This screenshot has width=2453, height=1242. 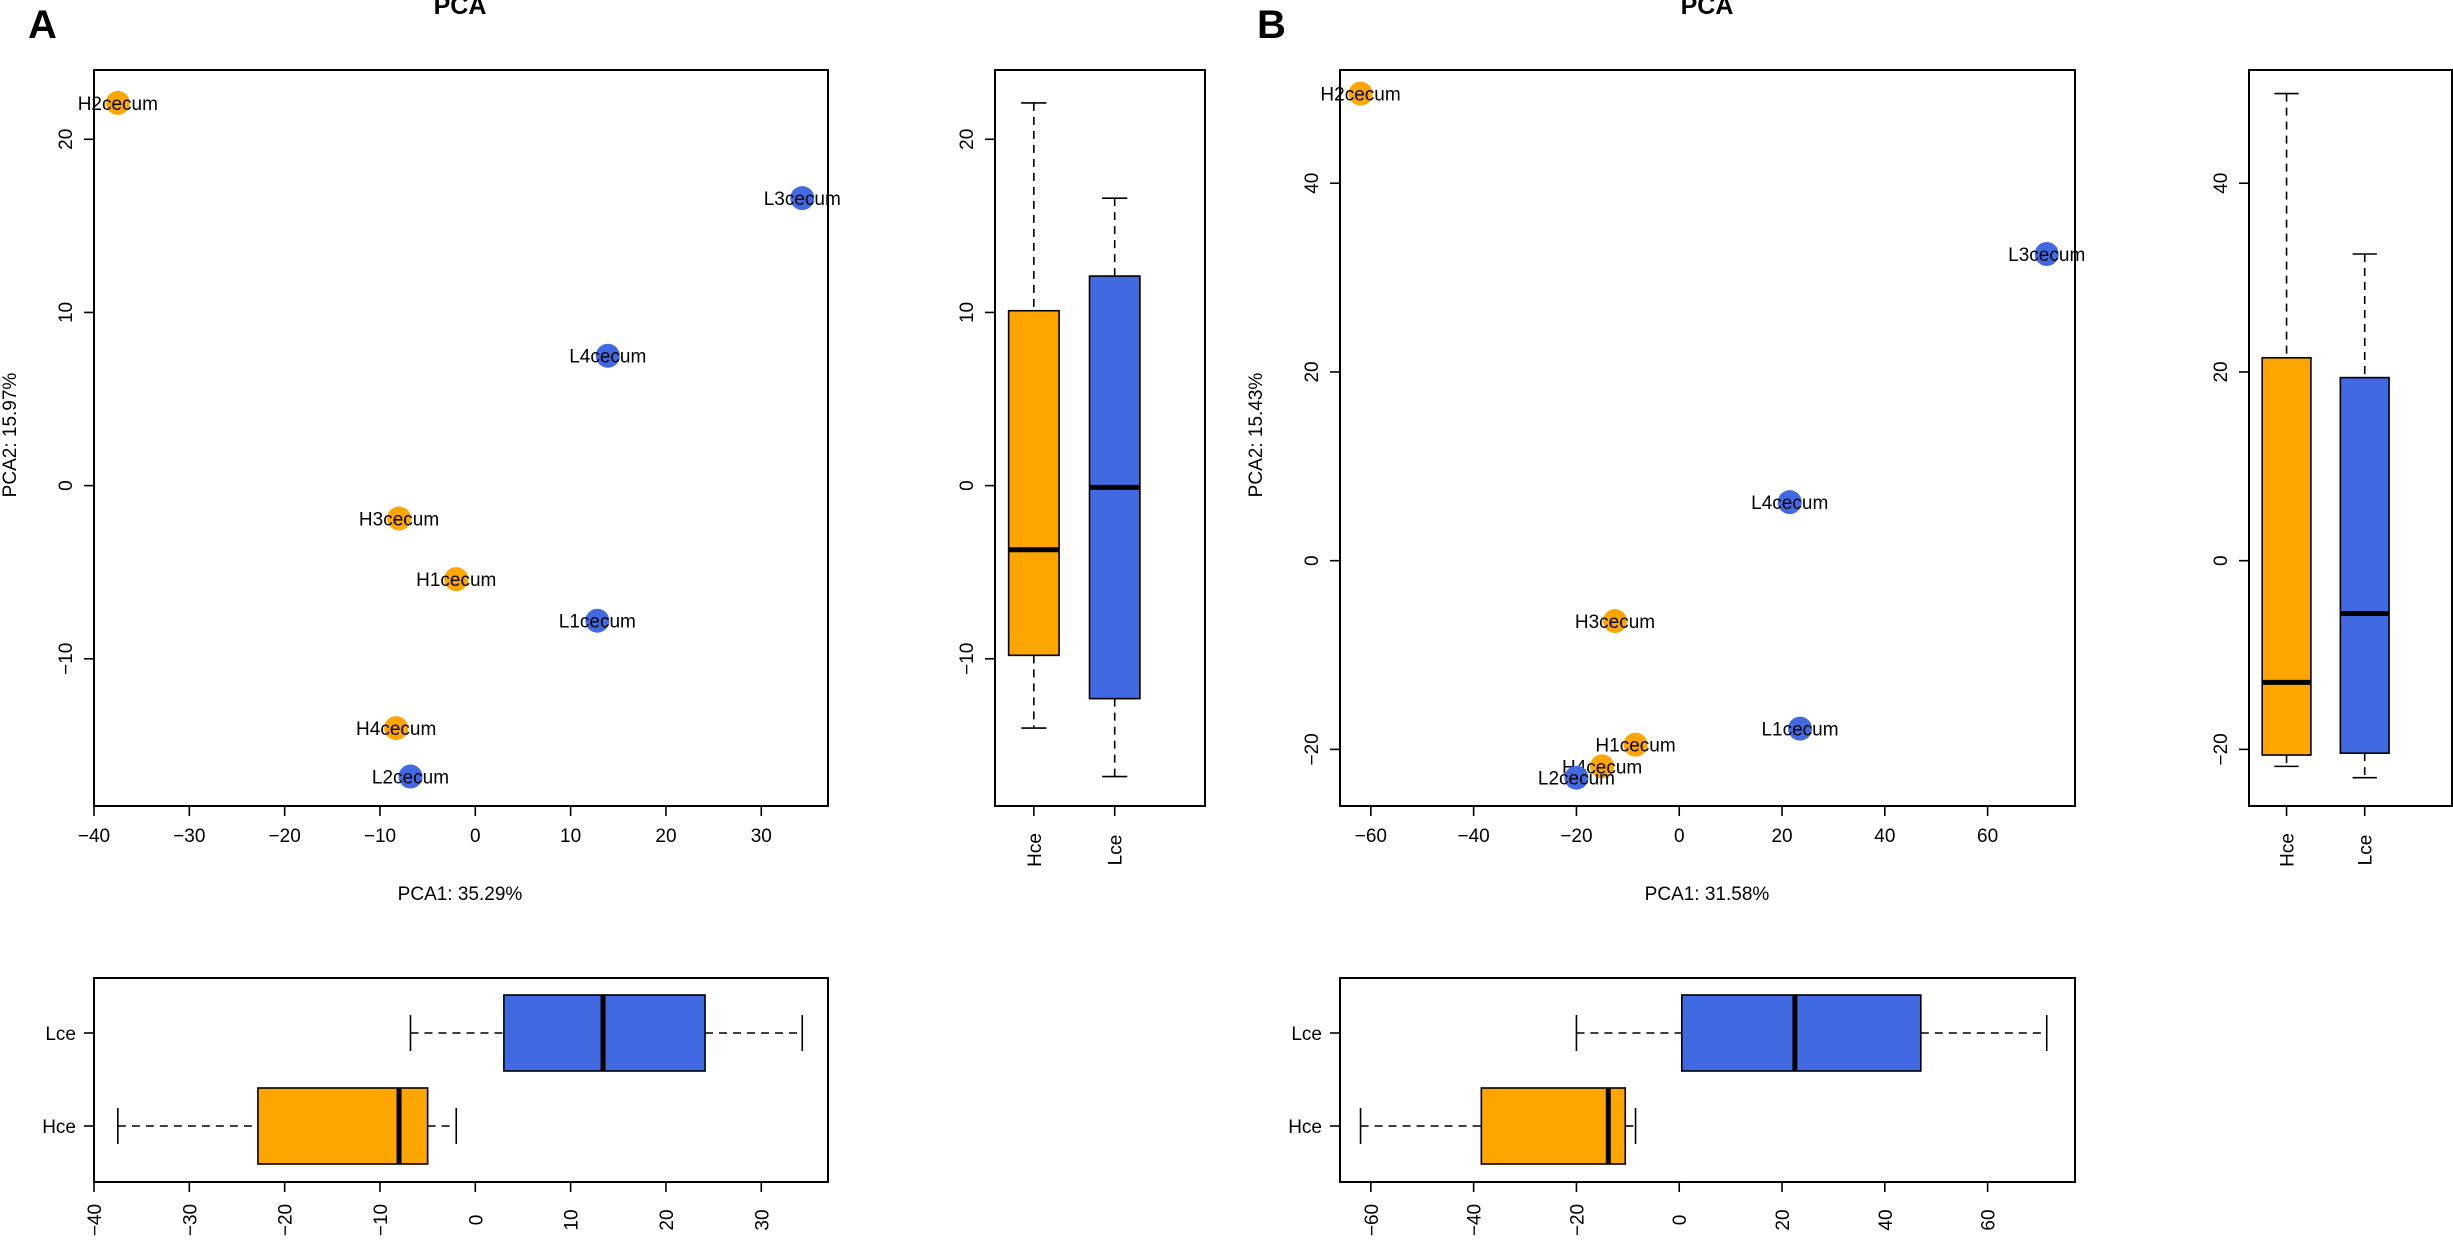 I want to click on panel-a-point-label-h2cecum: H2cecum, so click(x=118, y=104).